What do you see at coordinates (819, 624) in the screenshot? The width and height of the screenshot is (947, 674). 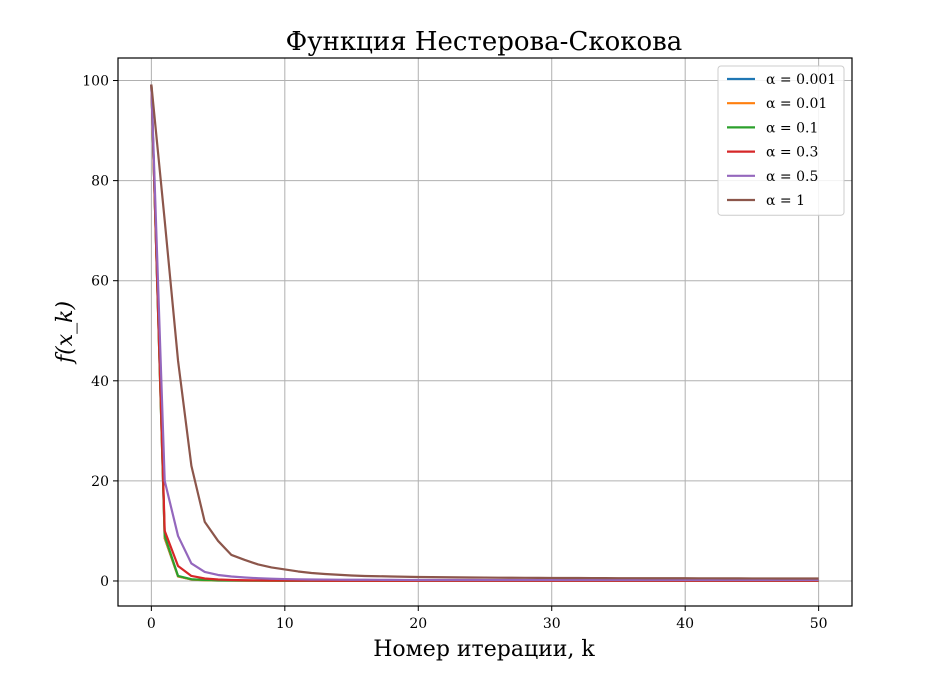 I see `x-tick-label: 50` at bounding box center [819, 624].